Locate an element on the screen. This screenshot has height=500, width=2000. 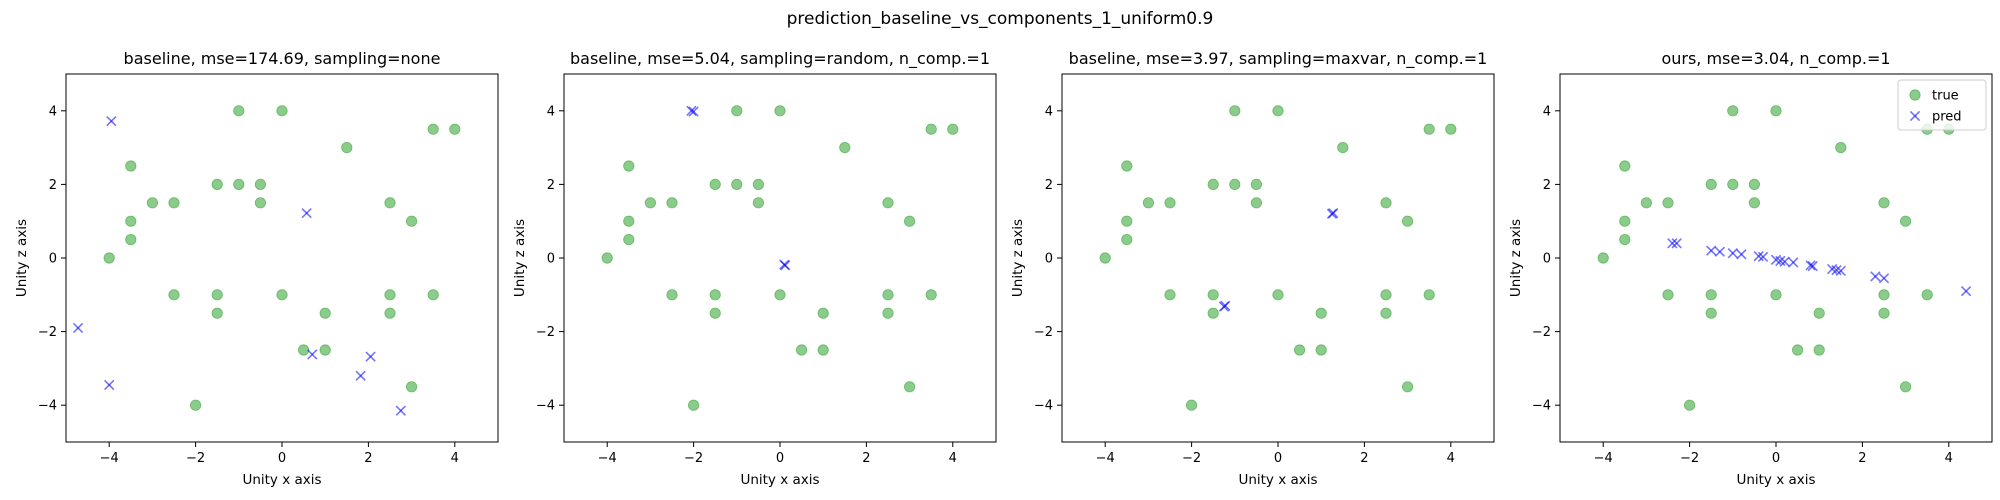
chart-3-series-pred is located at coordinates (1278, 259).